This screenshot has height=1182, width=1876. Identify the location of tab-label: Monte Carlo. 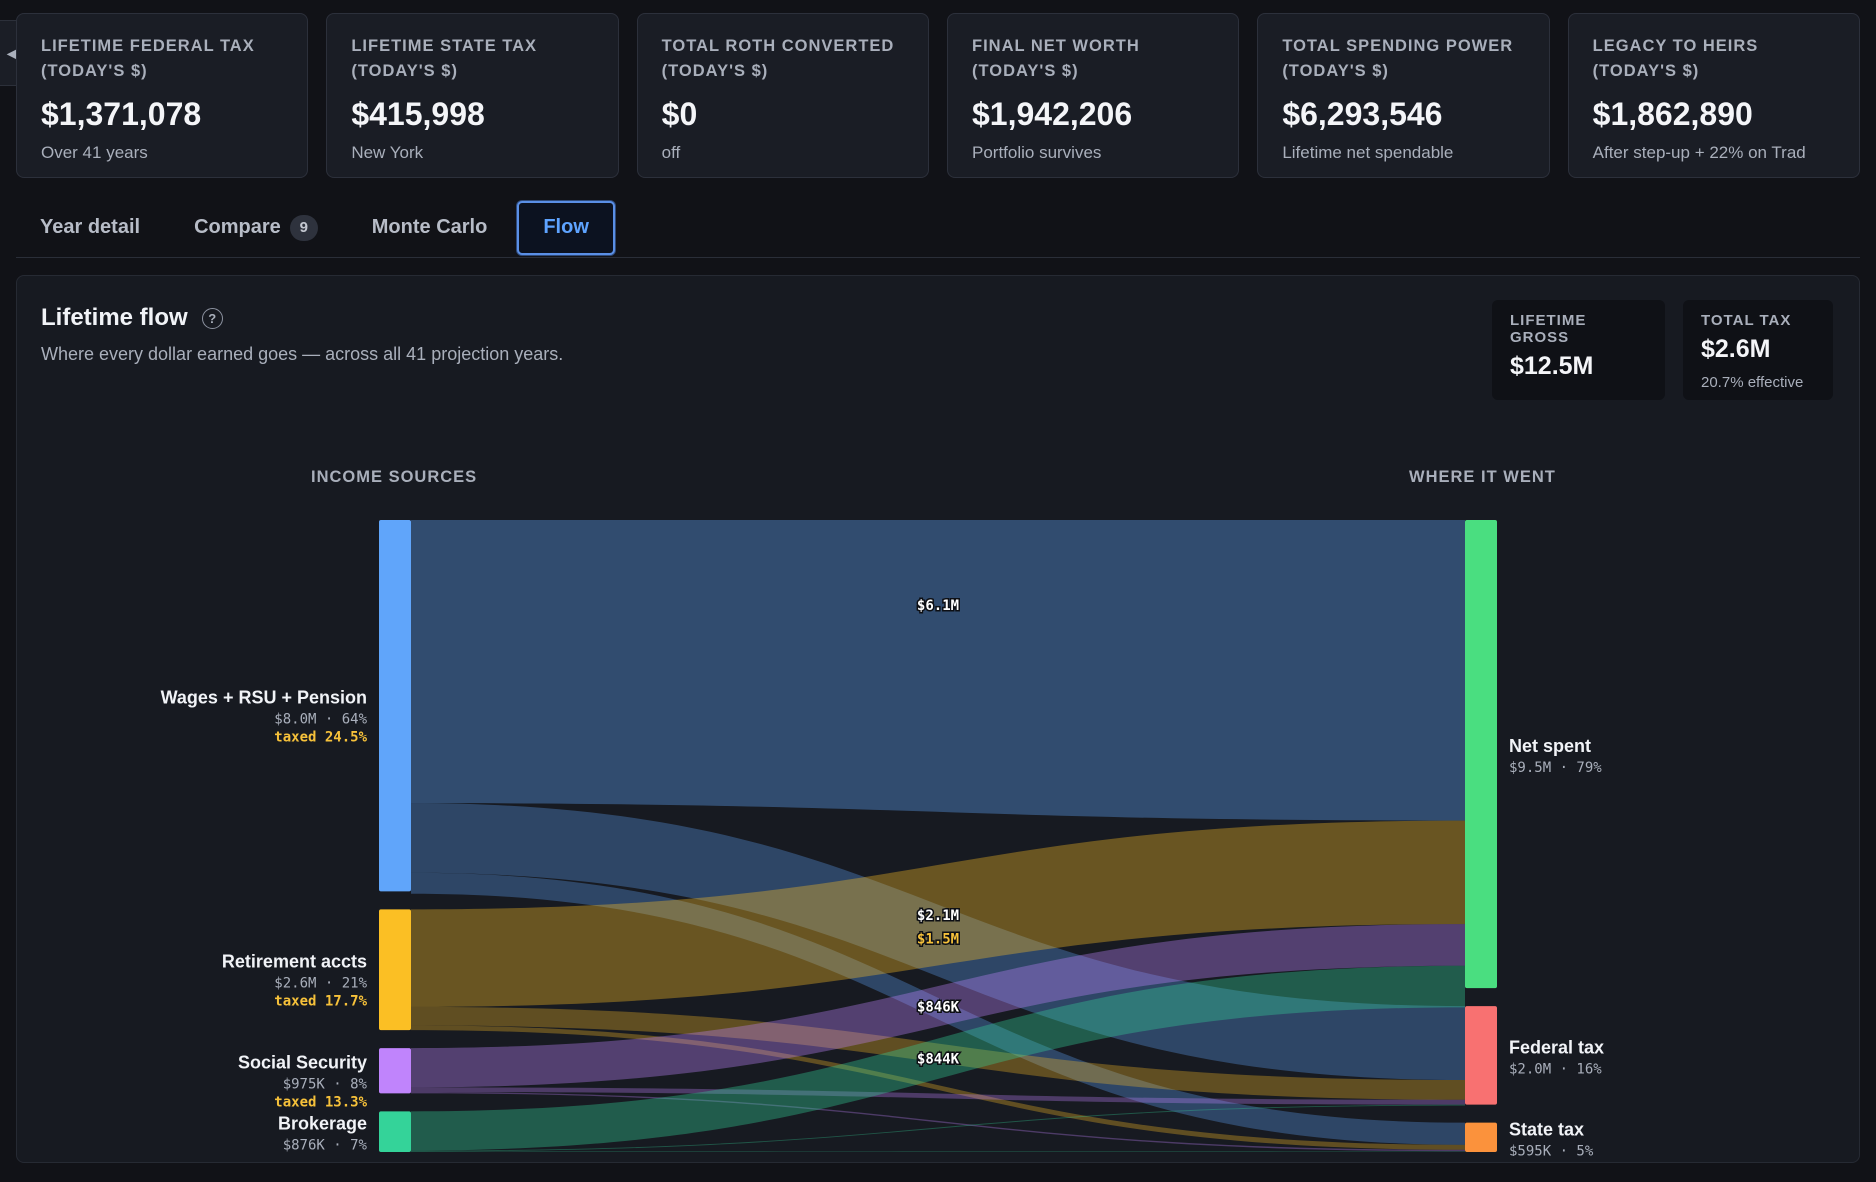
(429, 227).